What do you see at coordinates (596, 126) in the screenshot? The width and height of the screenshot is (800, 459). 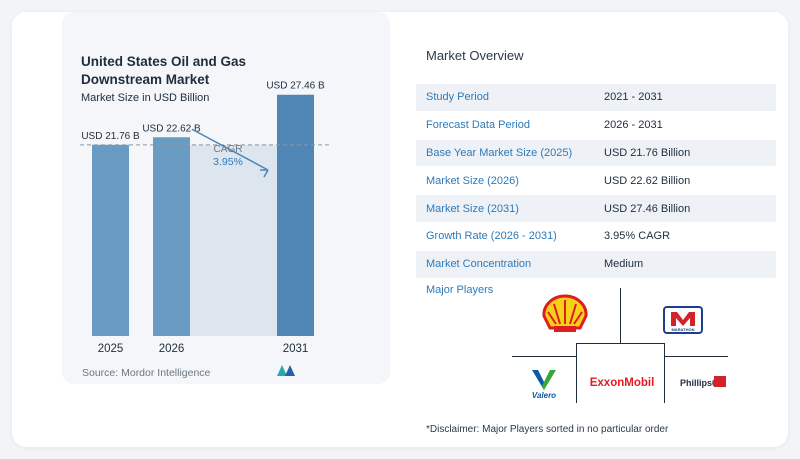 I see `table-row: Forecast Data Period 2026 - 2031` at bounding box center [596, 126].